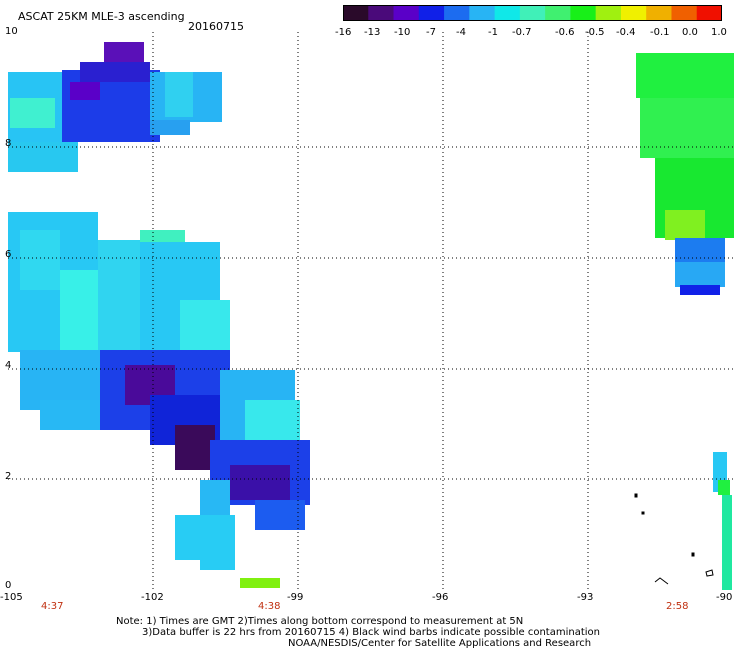 This screenshot has width=740, height=650. What do you see at coordinates (8, 365) in the screenshot?
I see `y-tick-label: 4` at bounding box center [8, 365].